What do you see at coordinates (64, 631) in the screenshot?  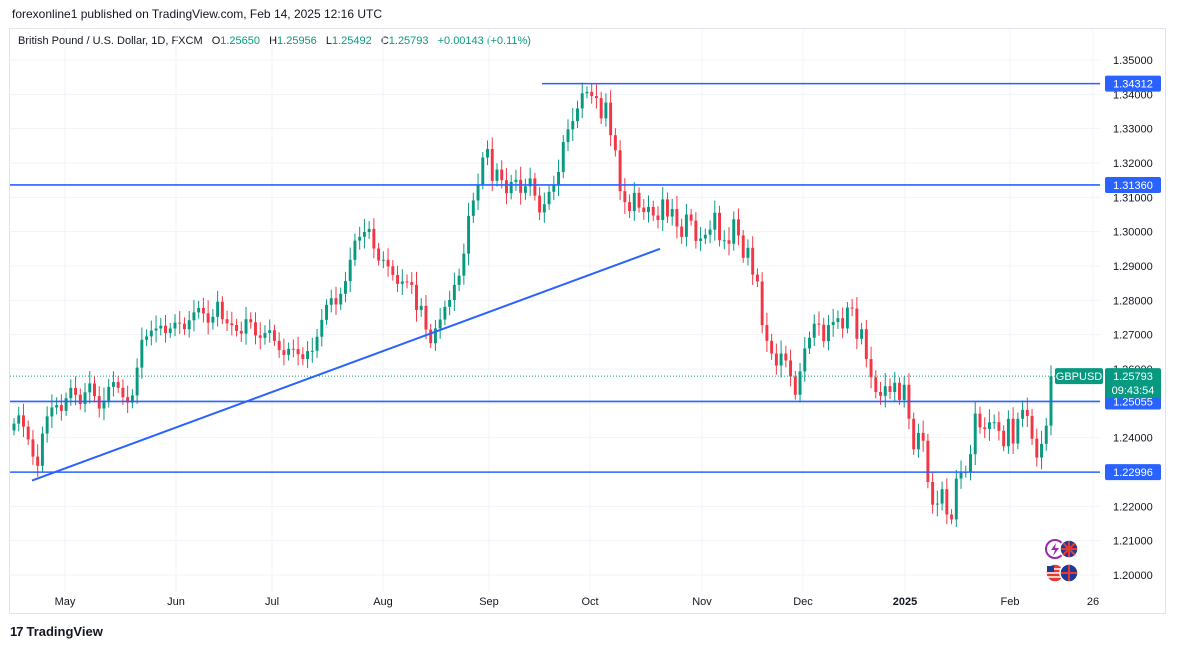 I see `brand-name: TradingView` at bounding box center [64, 631].